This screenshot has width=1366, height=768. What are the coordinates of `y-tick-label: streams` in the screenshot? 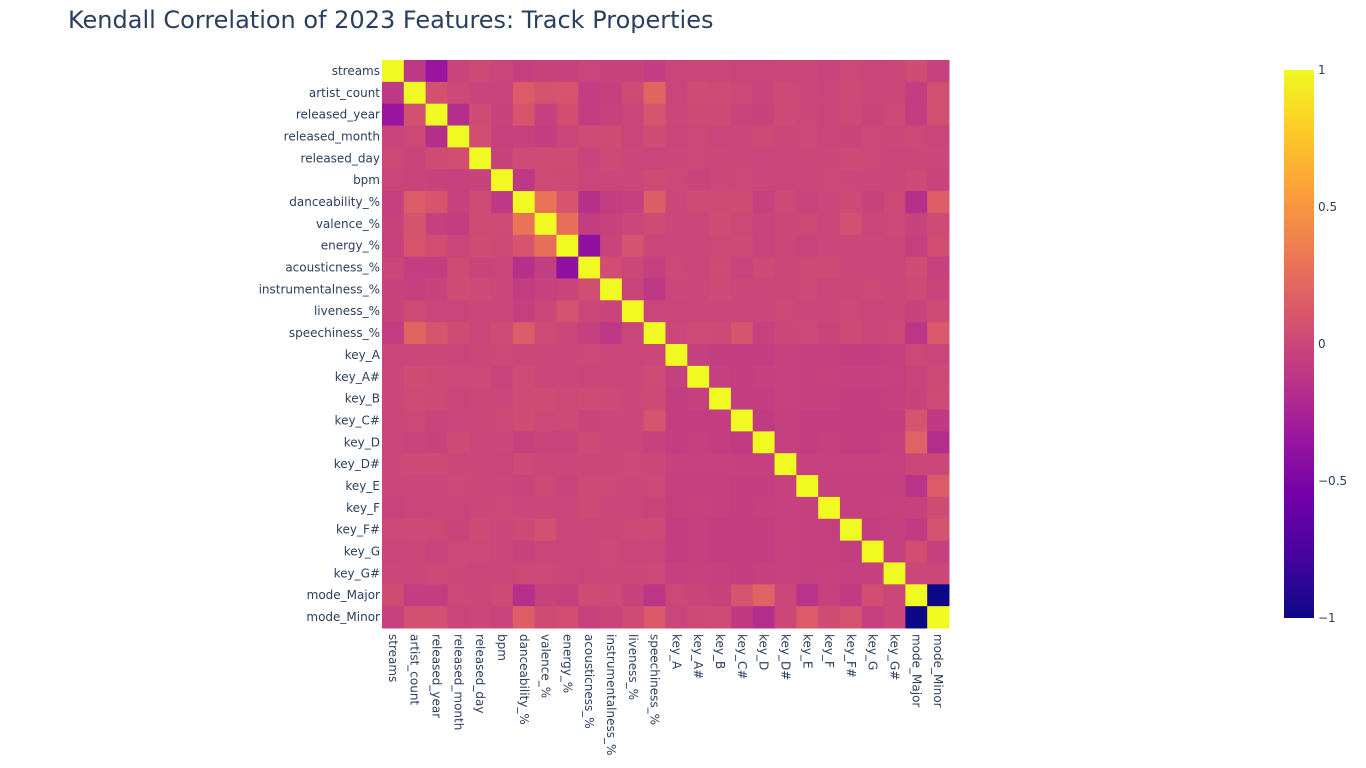 It's located at (356, 71).